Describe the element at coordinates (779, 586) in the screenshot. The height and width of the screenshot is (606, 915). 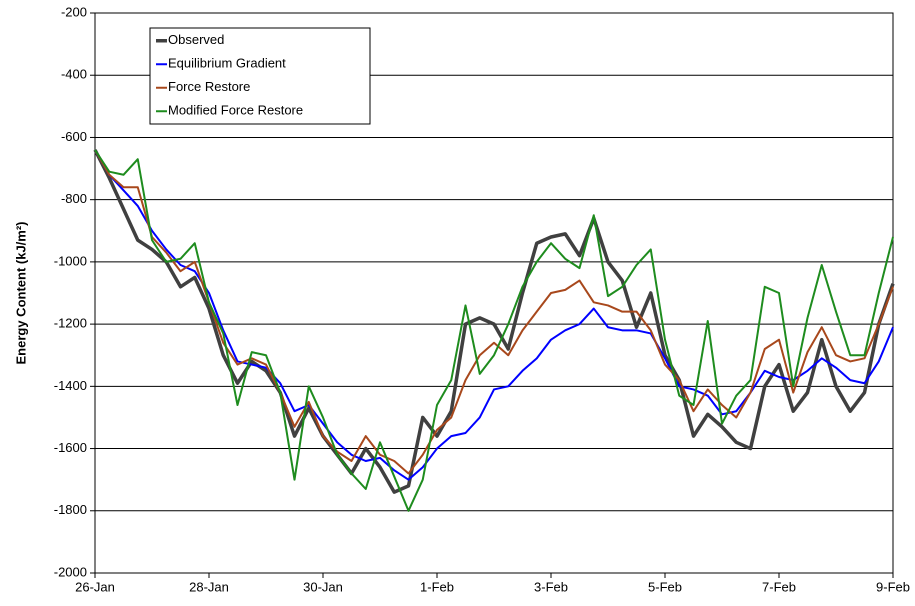
I see `x-tick-label: 7-Feb` at that location.